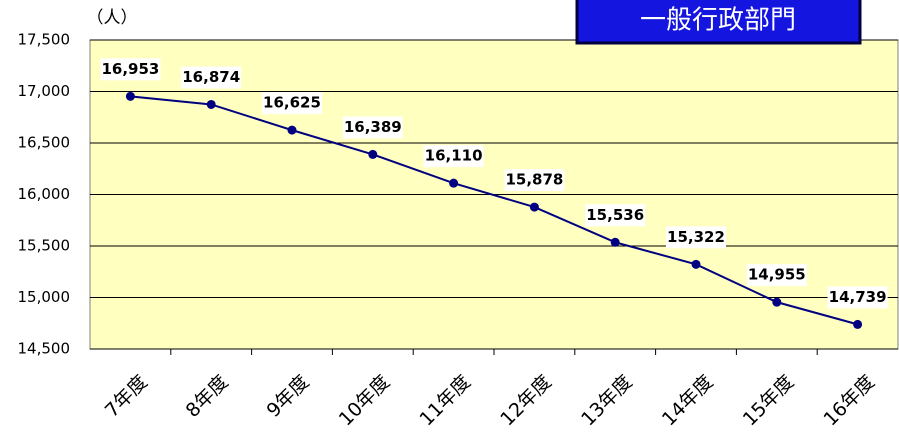 This screenshot has height=443, width=899. I want to click on data-label: 16,110, so click(454, 156).